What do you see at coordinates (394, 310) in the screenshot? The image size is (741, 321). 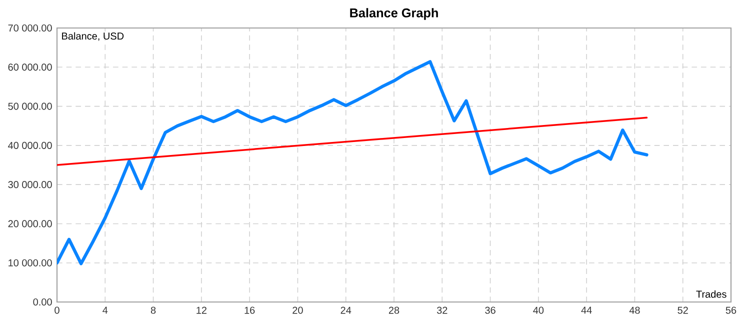 I see `x-tick-label: 28` at bounding box center [394, 310].